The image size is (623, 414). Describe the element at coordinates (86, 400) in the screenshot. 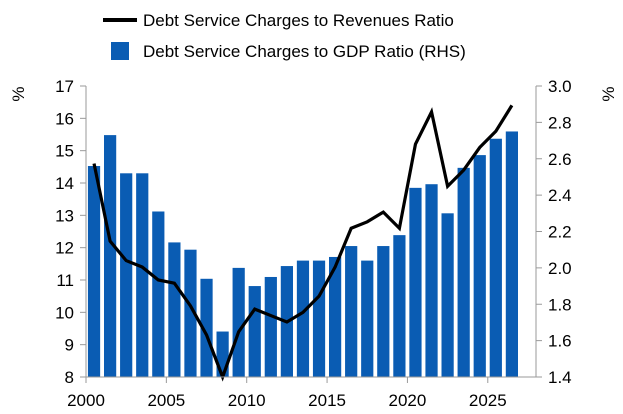

I see `x-tick-label: 2000` at that location.